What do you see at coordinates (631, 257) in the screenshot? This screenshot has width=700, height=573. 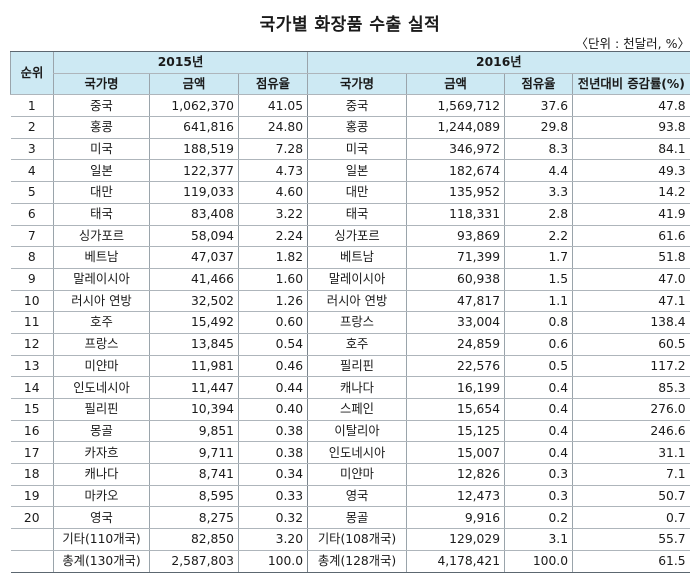 I see `growth-2016-cell: 51.8` at bounding box center [631, 257].